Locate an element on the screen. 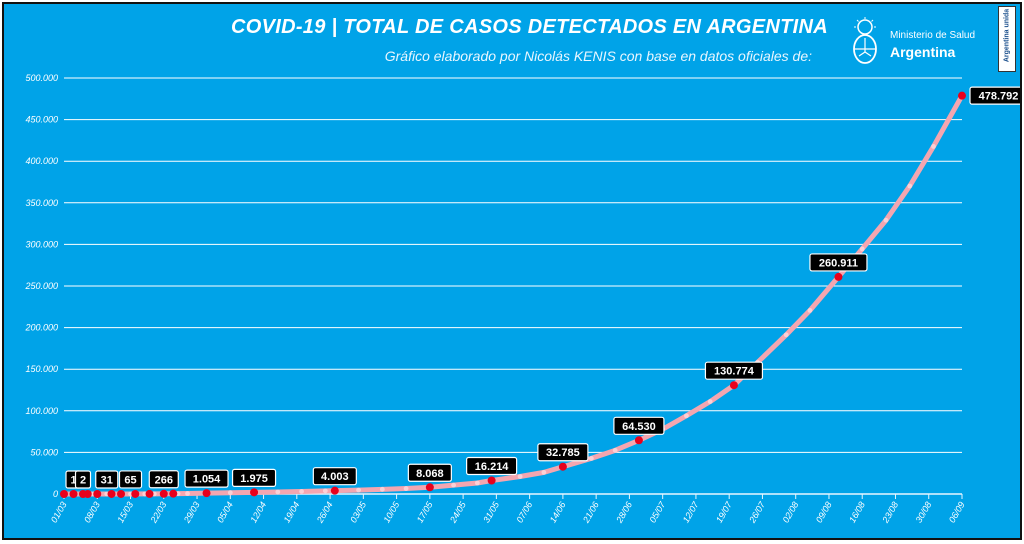 The image size is (1024, 544). x-tick-label: 23/08 is located at coordinates (890, 512).